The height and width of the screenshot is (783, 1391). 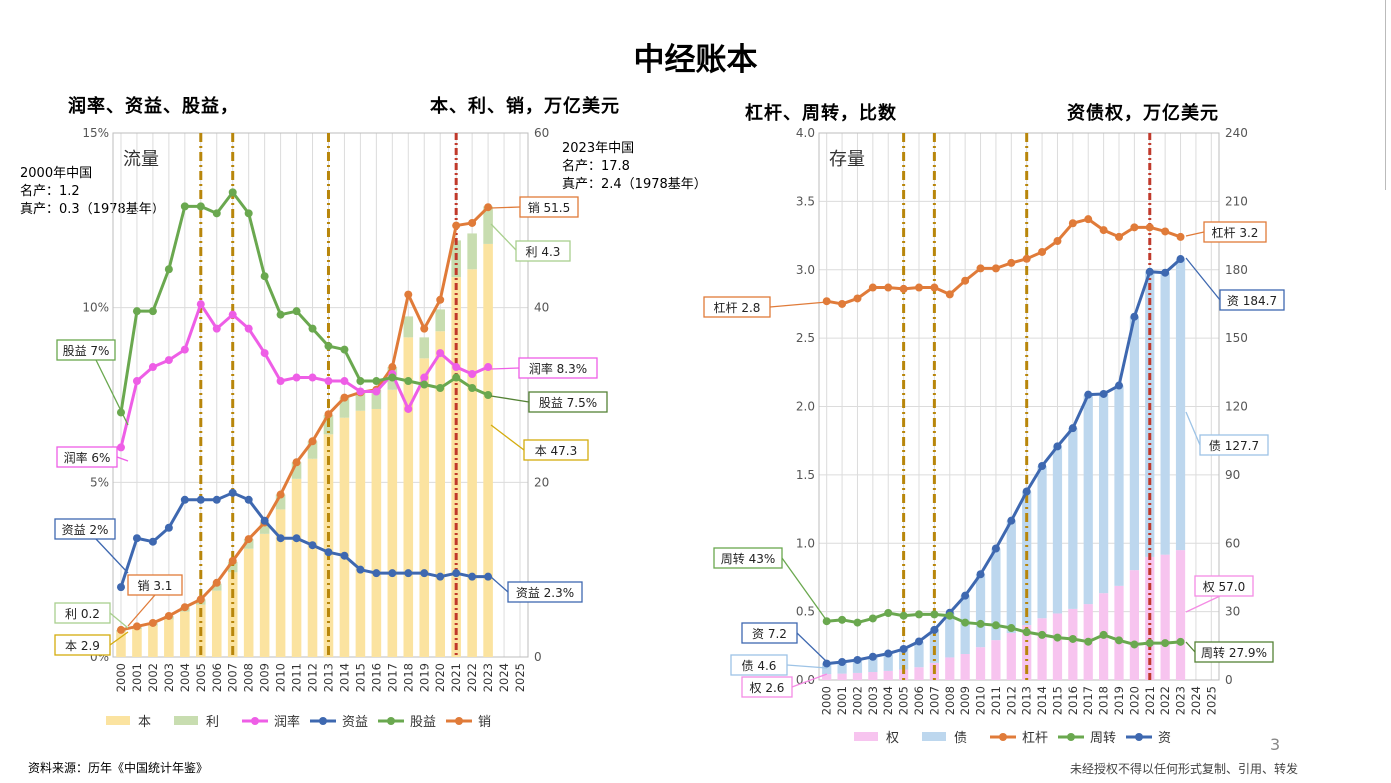 What do you see at coordinates (598, 148) in the screenshot?
I see `note-2023-line: 2023年中国` at bounding box center [598, 148].